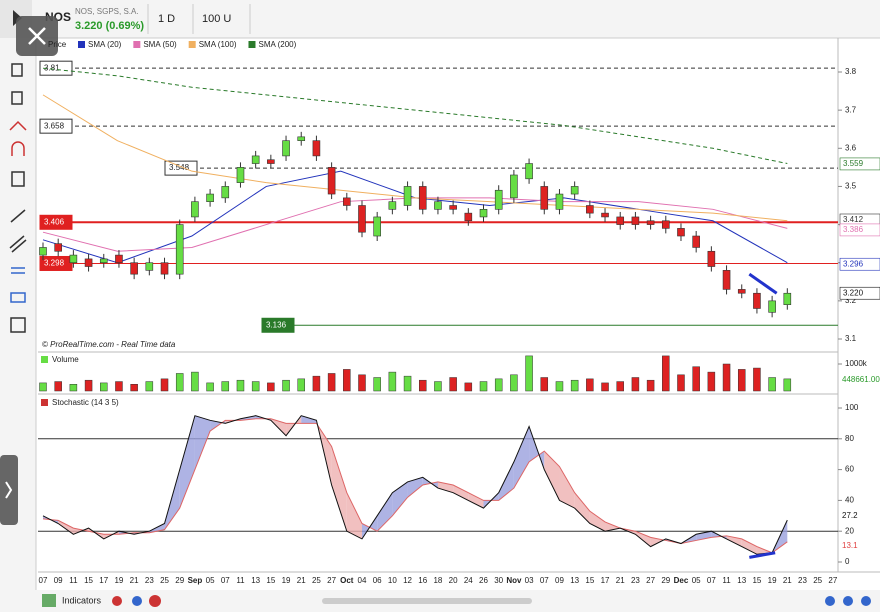 This screenshot has height=612, width=880. Describe the element at coordinates (853, 229) in the screenshot. I see `price-label: 3.386` at that location.